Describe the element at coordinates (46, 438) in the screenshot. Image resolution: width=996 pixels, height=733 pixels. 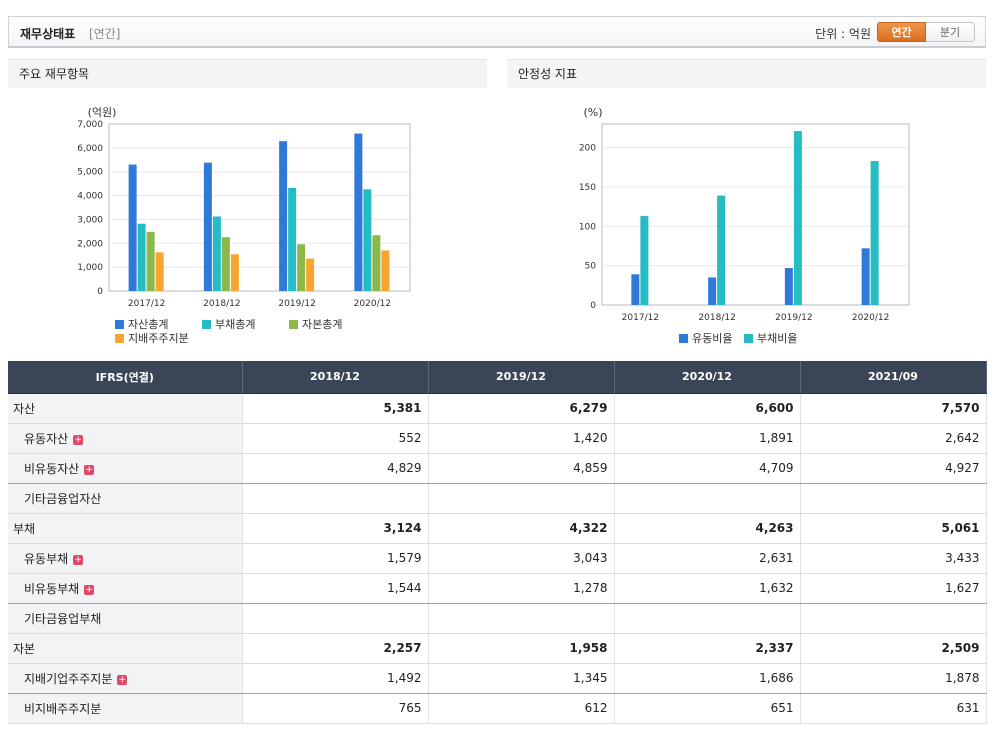
I see `row-label-text: 유동자산` at that location.